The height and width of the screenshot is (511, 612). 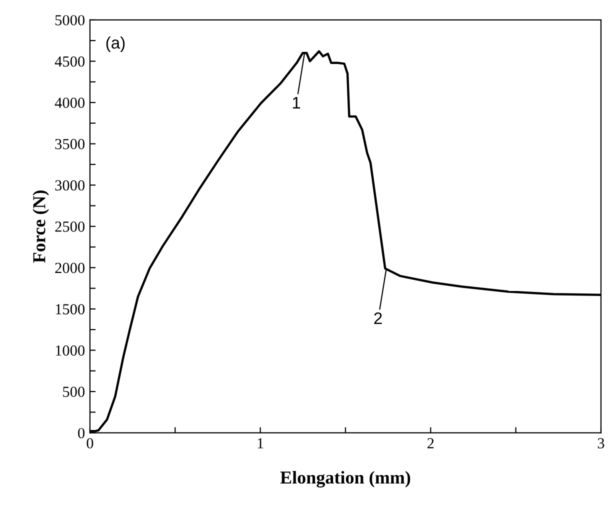 I want to click on y-tick-label: 2000, so click(x=70, y=268).